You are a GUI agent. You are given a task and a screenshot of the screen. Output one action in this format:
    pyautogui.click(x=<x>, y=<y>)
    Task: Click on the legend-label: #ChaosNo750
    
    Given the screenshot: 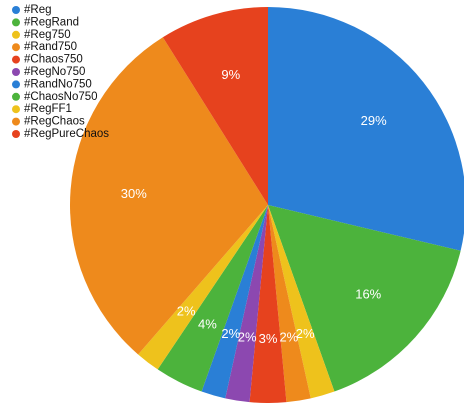 What is the action you would take?
    pyautogui.click(x=61, y=97)
    